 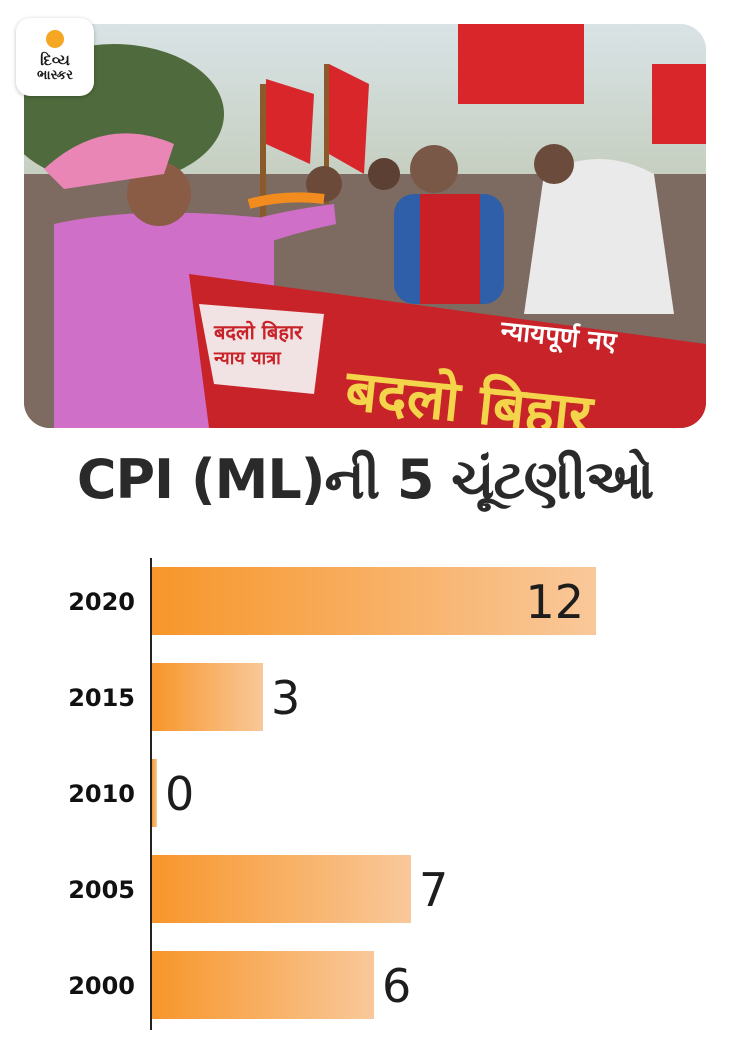 What do you see at coordinates (285, 698) in the screenshot?
I see `value-label: 3` at bounding box center [285, 698].